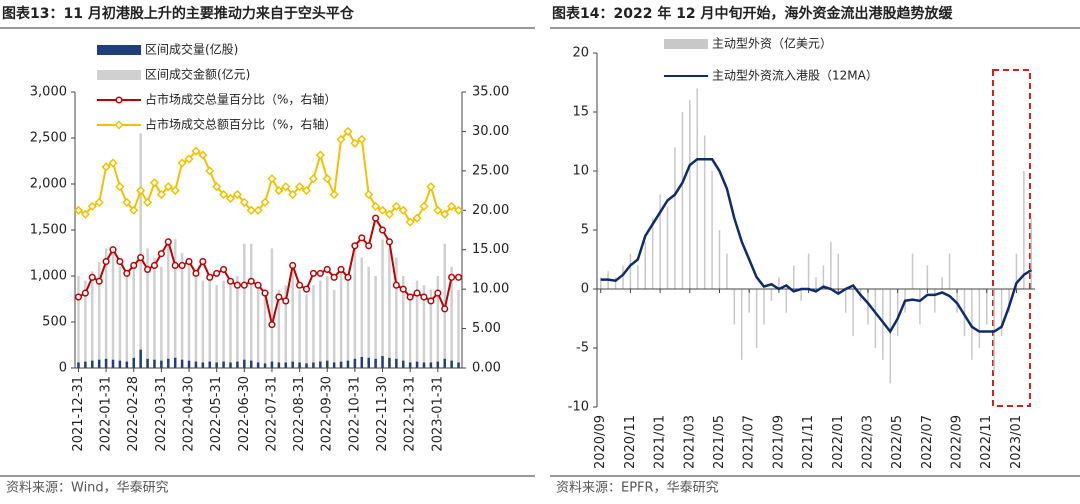  I want to click on x-tick-label: 2021/11, so click(808, 442).